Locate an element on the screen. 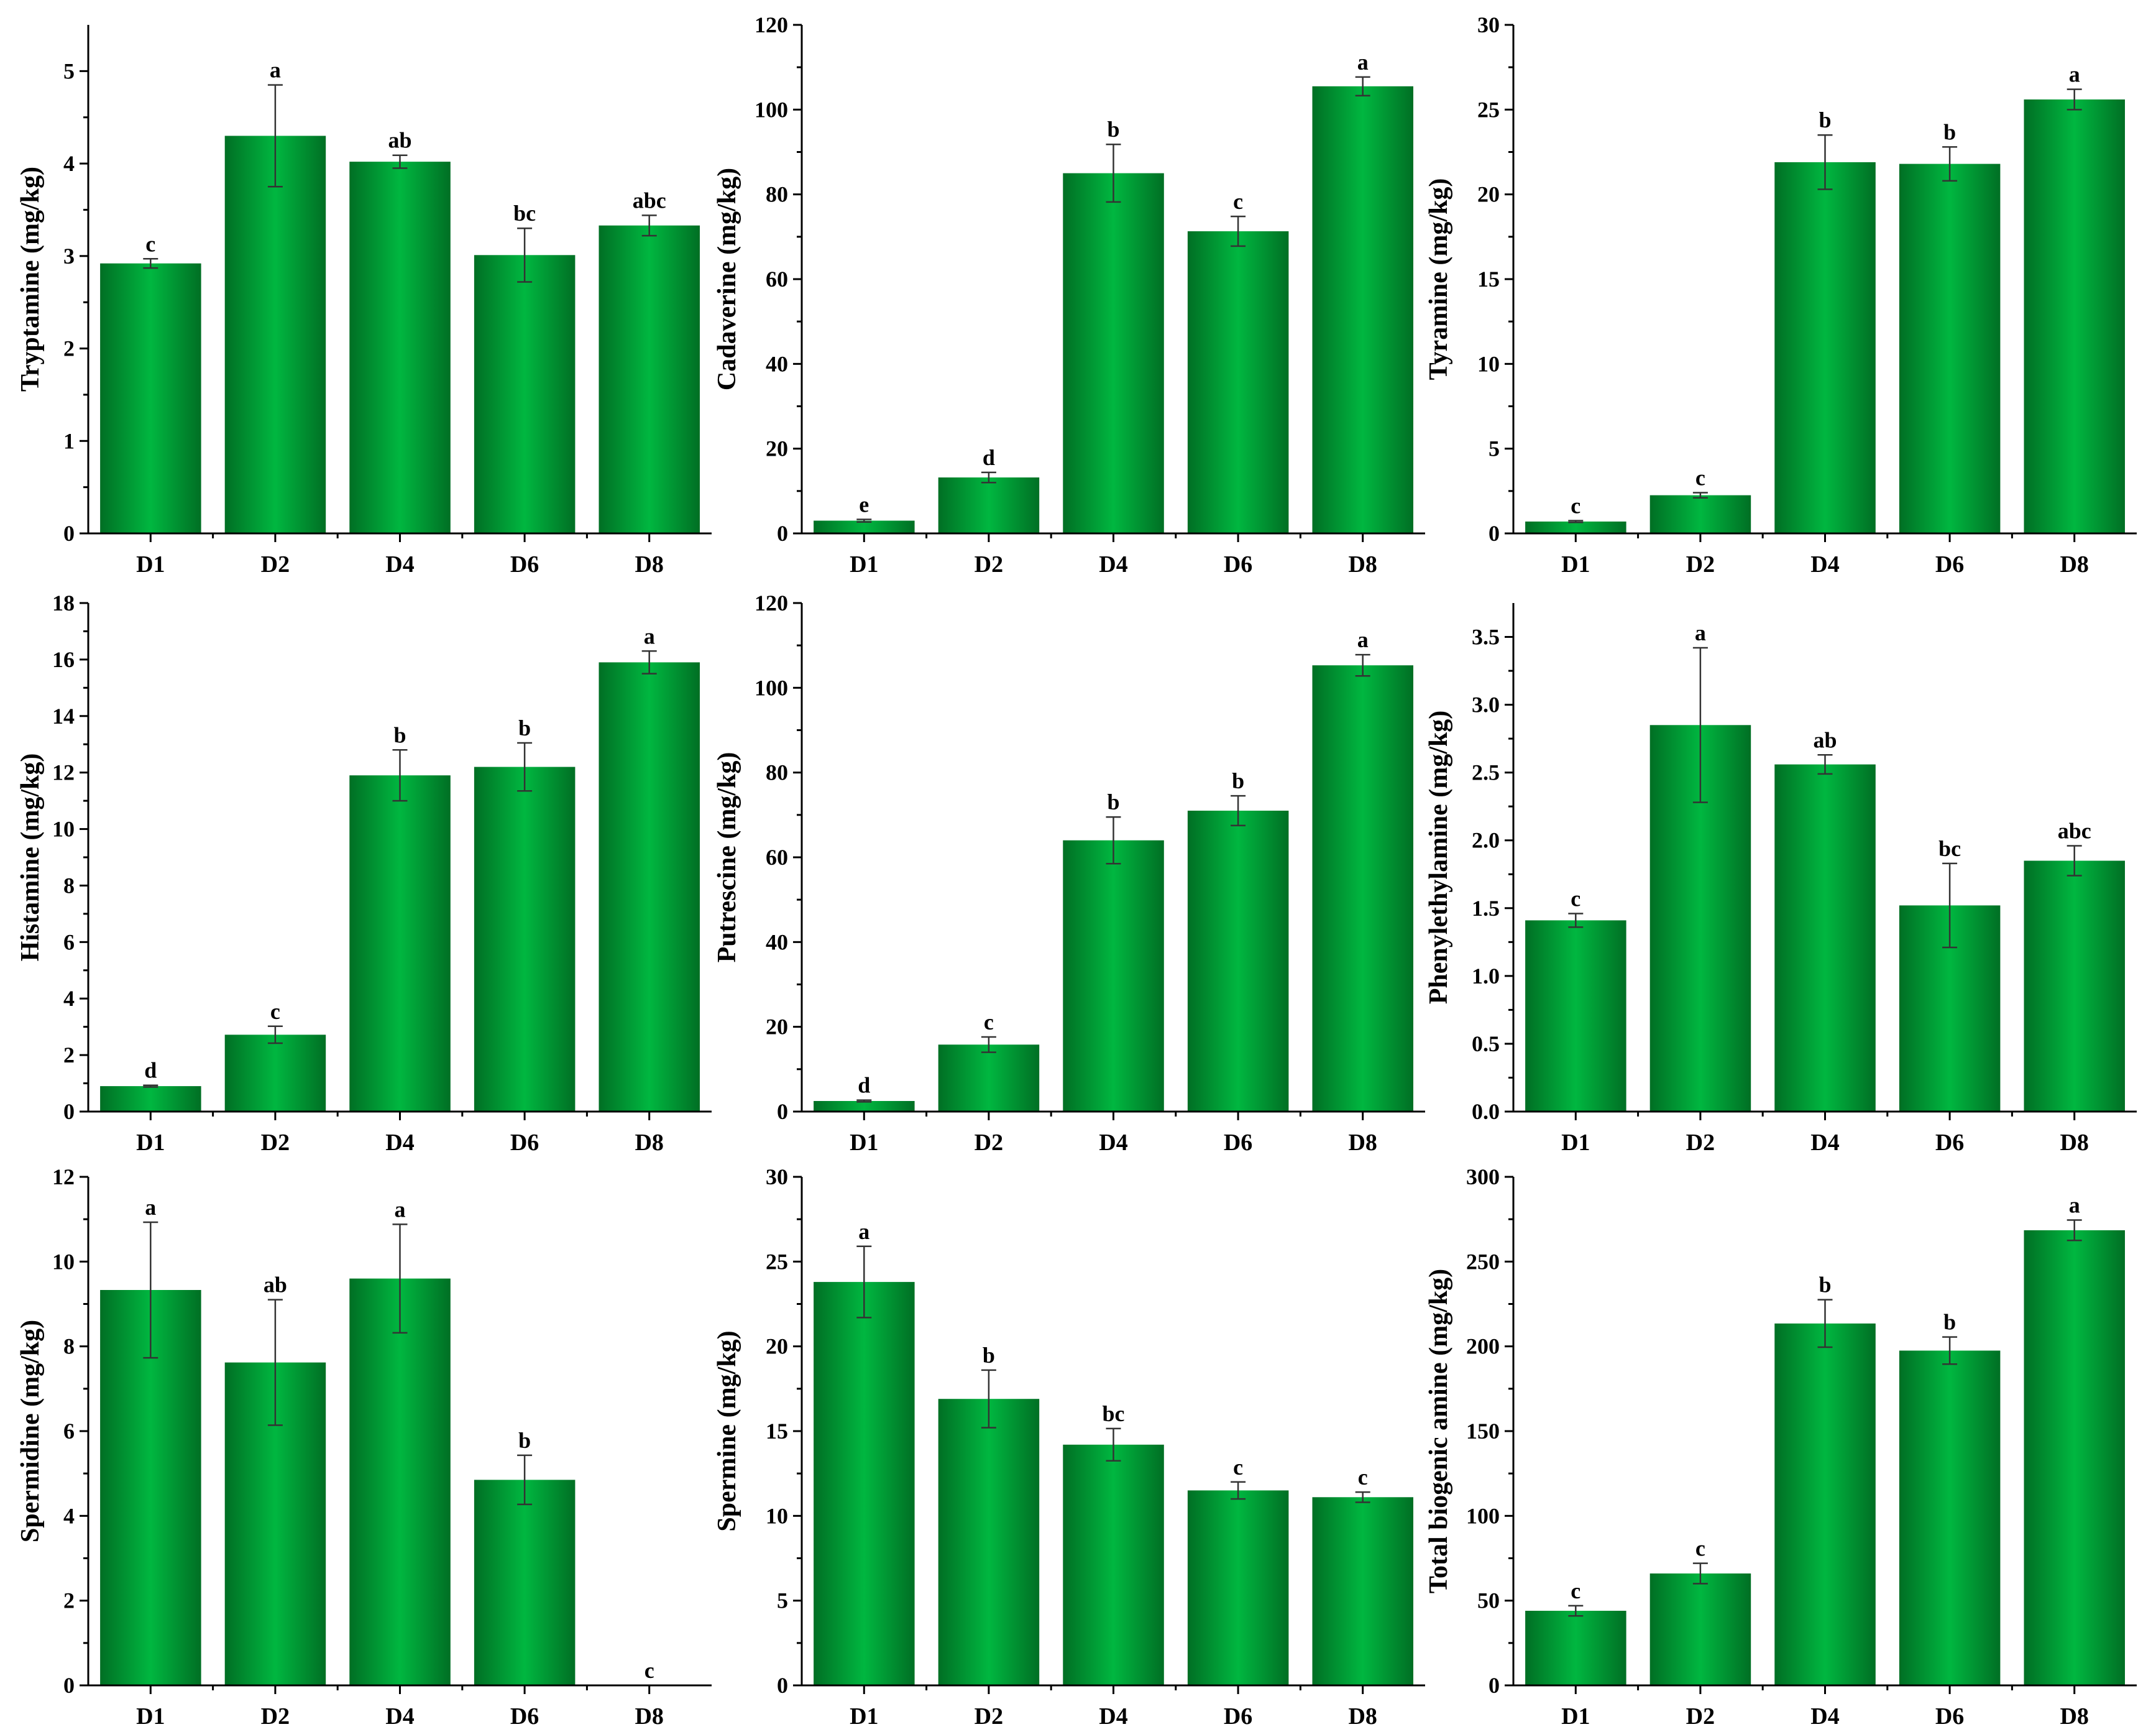 This screenshot has width=2156, height=1732. y-tick-label: 40 is located at coordinates (777, 941).